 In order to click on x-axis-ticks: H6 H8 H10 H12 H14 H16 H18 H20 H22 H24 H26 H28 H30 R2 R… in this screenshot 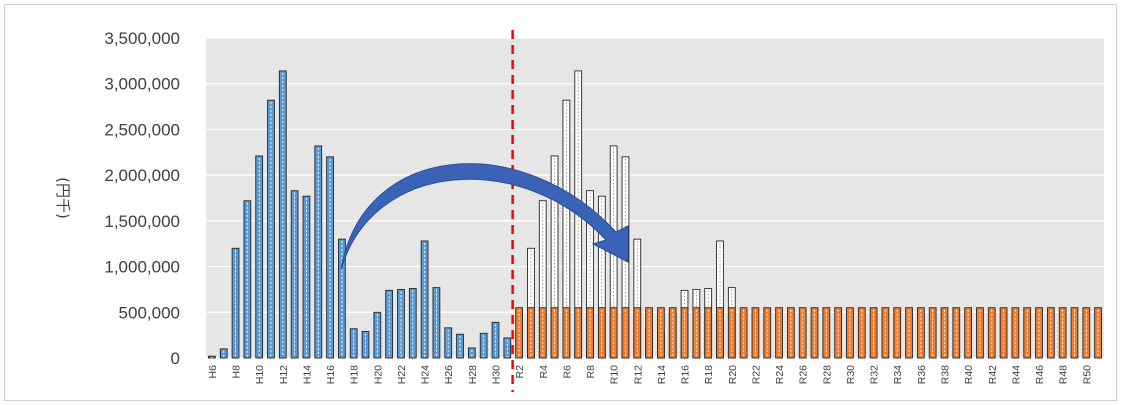, I will do `click(650, 374)`.